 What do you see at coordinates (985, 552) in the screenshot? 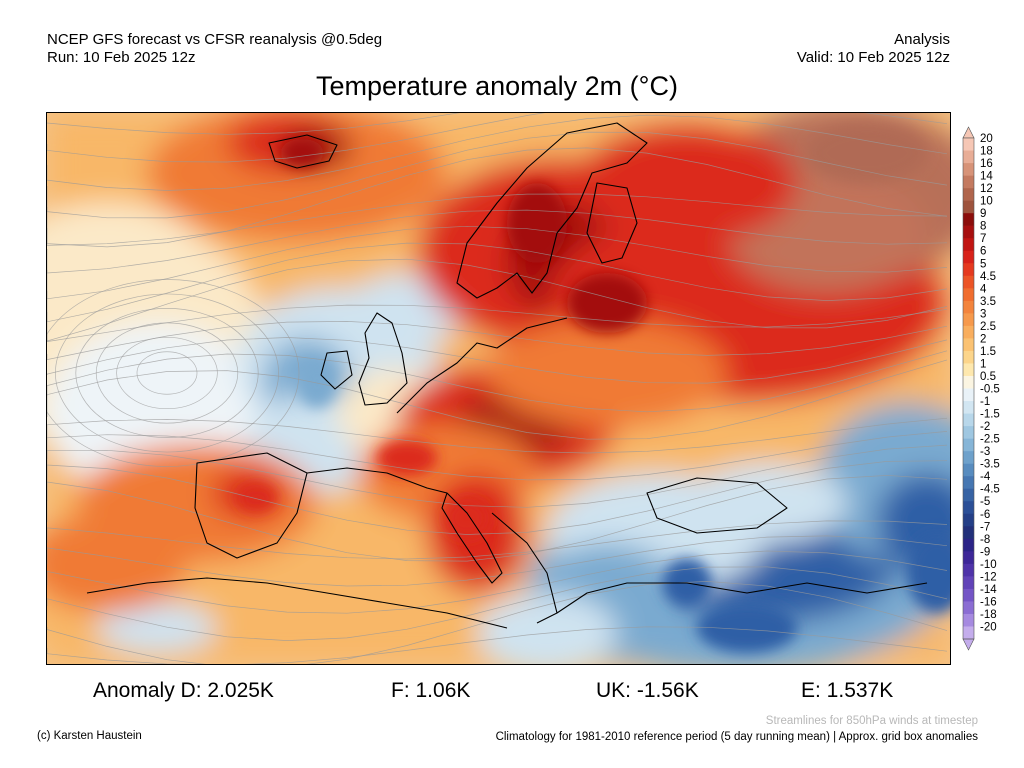
I see `colorbar-label: -9` at bounding box center [985, 552].